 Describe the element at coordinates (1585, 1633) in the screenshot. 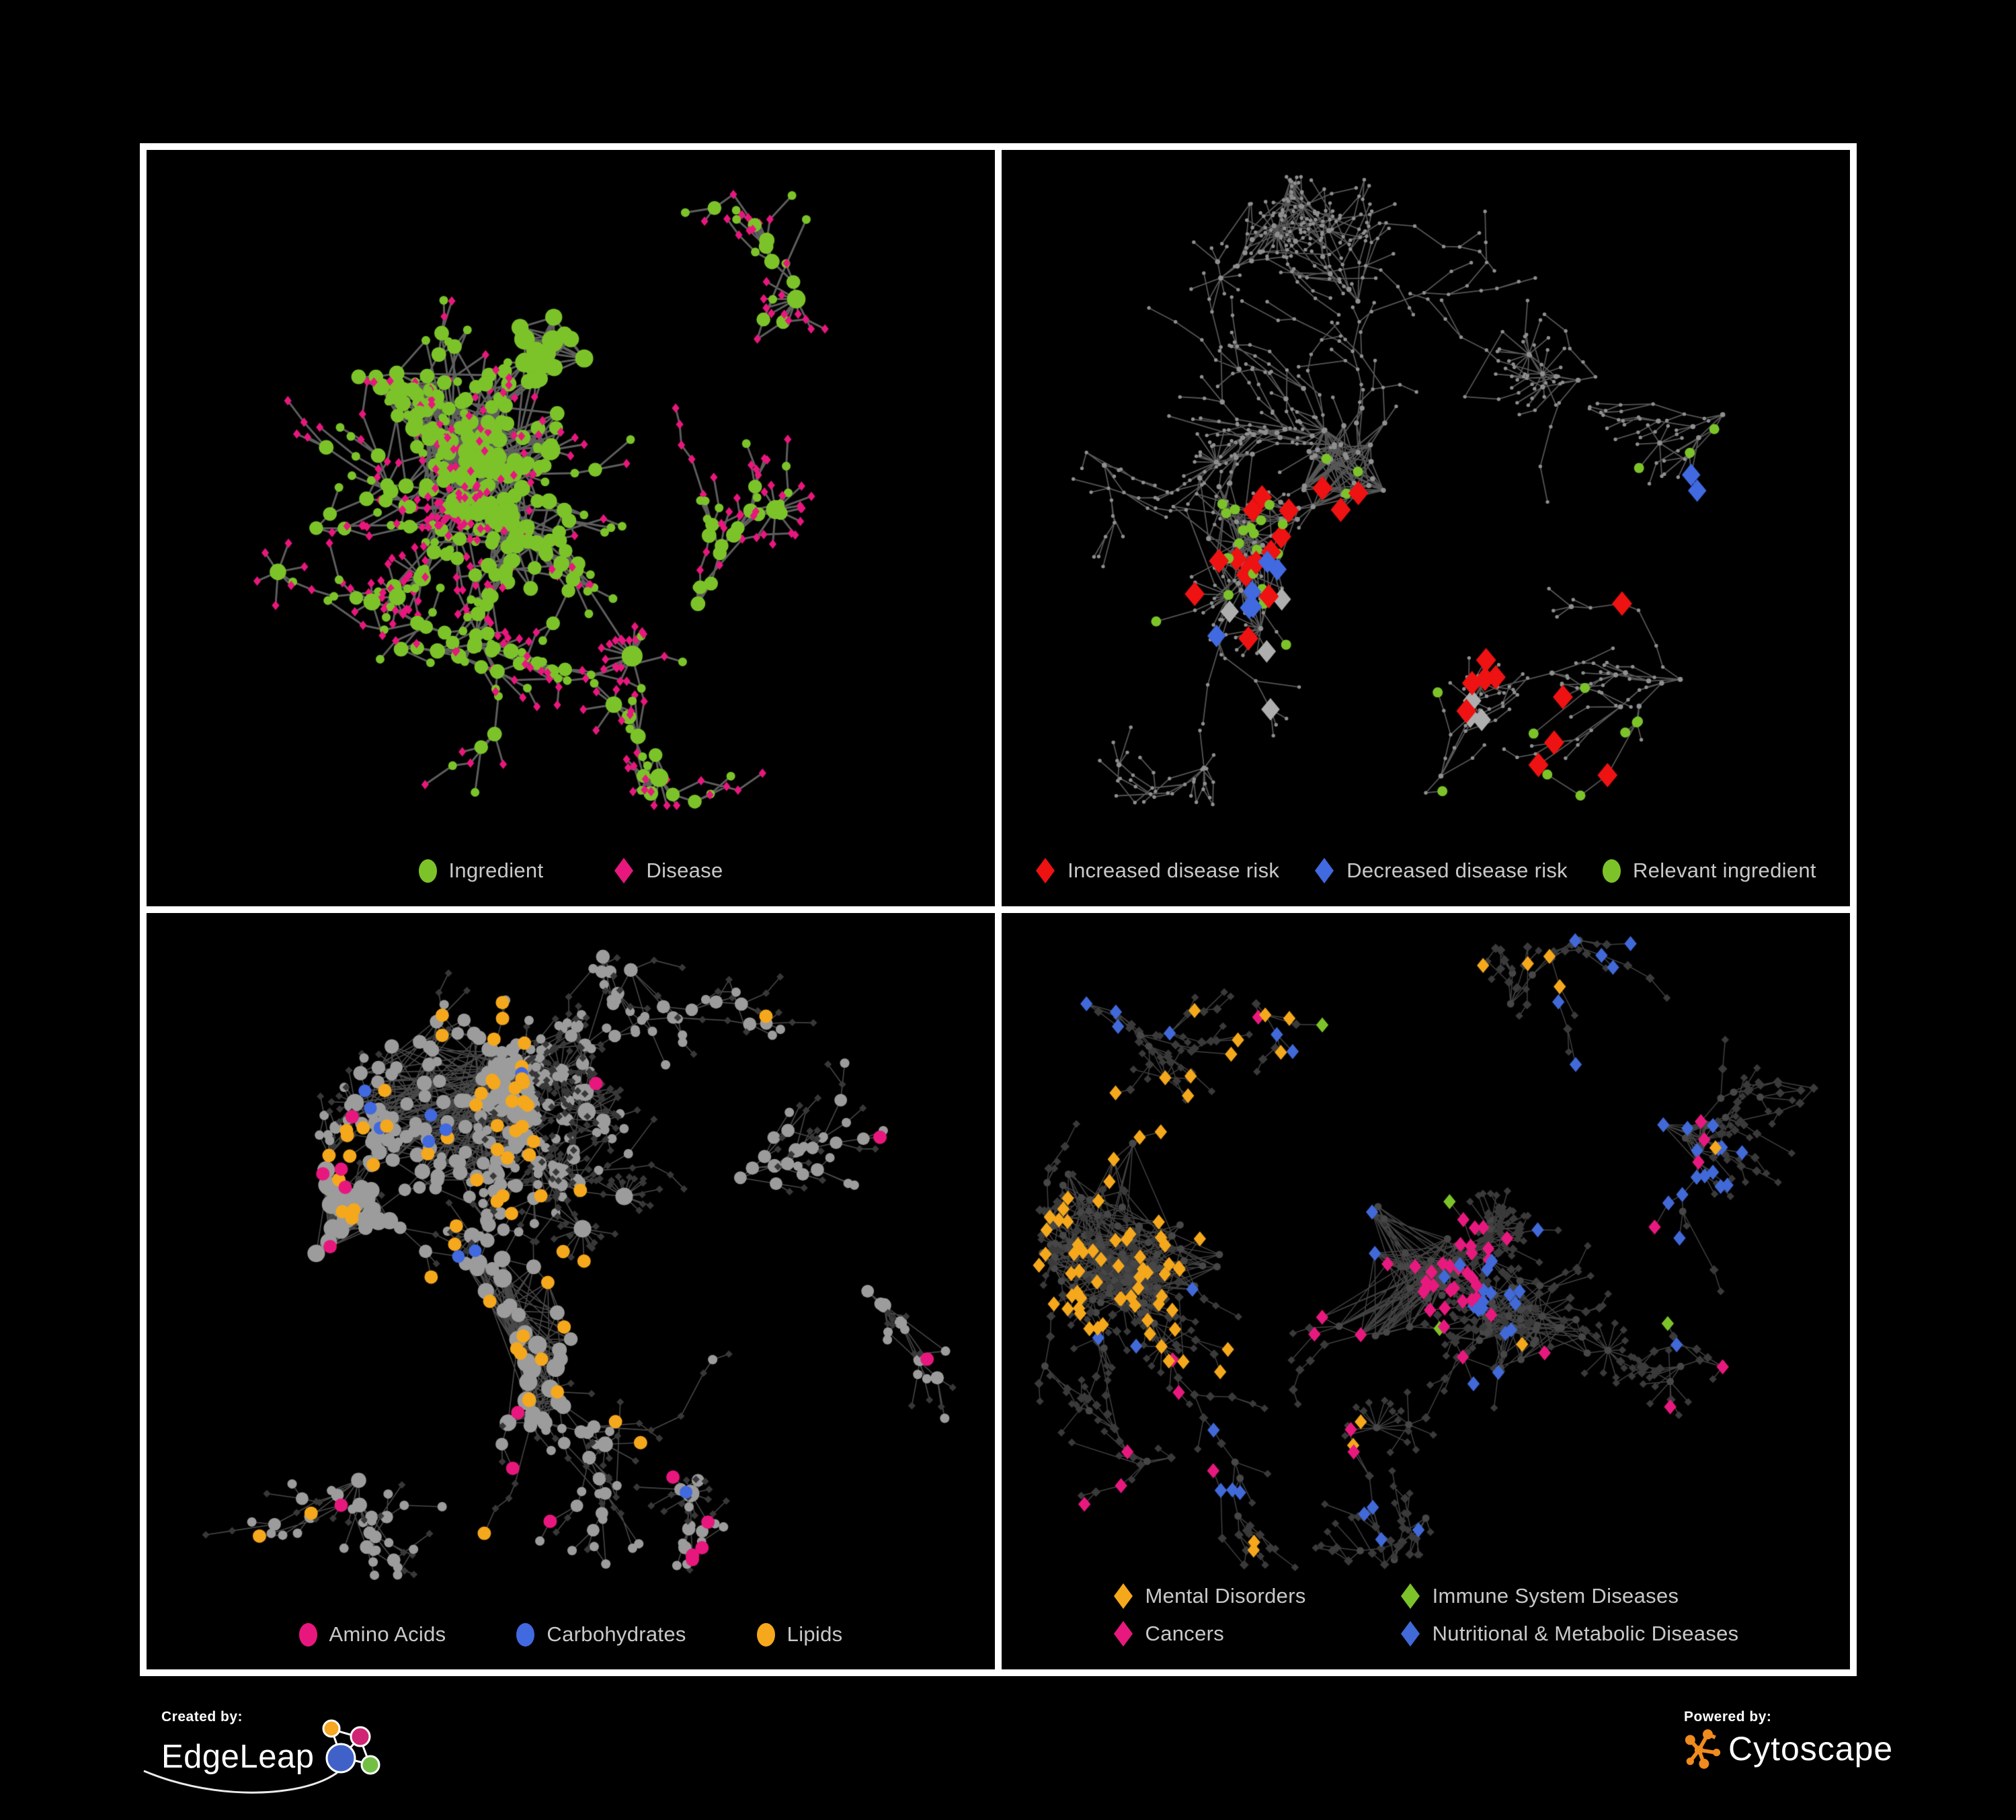

I see `legend-label: Nutritional & Metabolic Diseases` at that location.